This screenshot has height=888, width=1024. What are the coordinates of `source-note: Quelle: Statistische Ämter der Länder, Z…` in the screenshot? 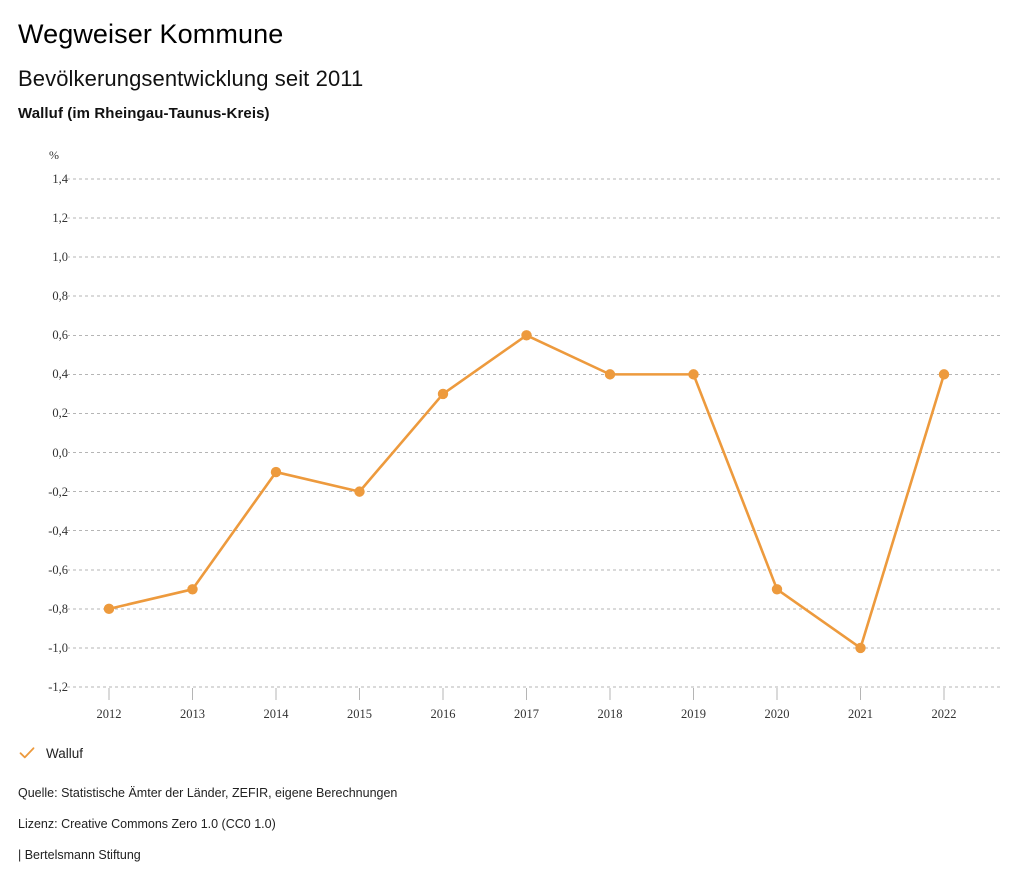 It's located at (208, 793).